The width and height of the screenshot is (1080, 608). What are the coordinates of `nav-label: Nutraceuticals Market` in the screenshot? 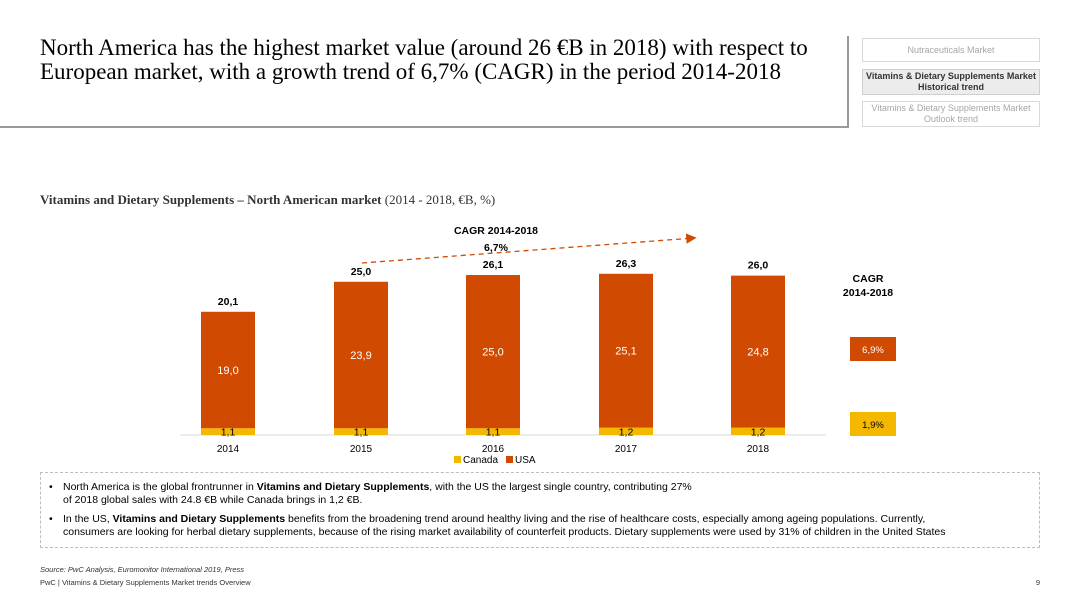 It's located at (951, 49).